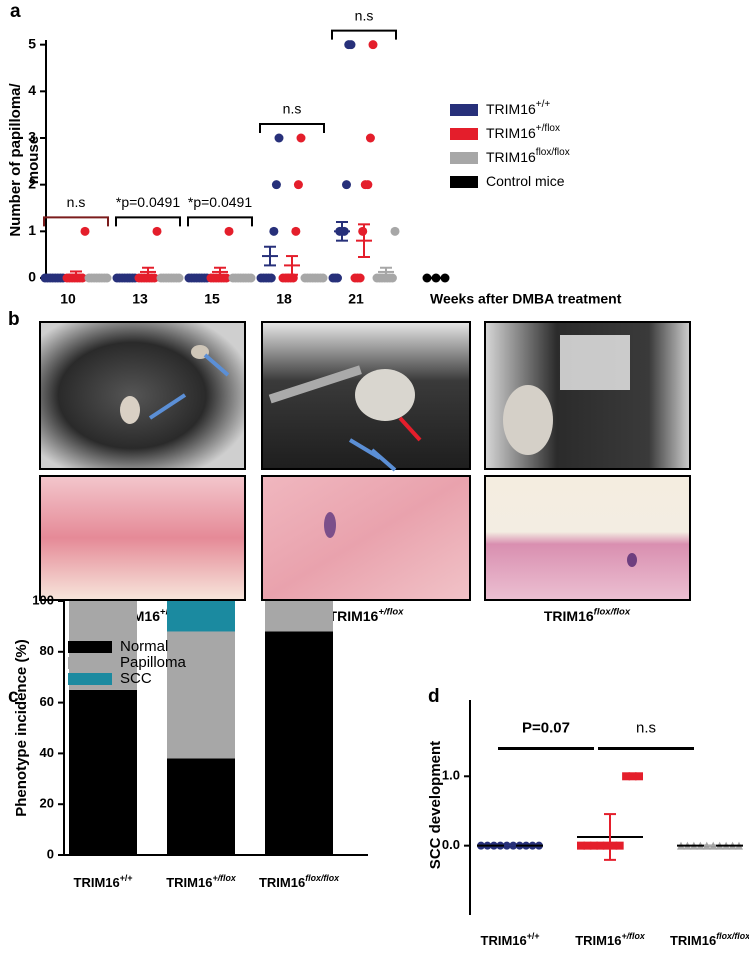 The width and height of the screenshot is (749, 976). I want to click on x-tick-label: 18, so click(284, 299).